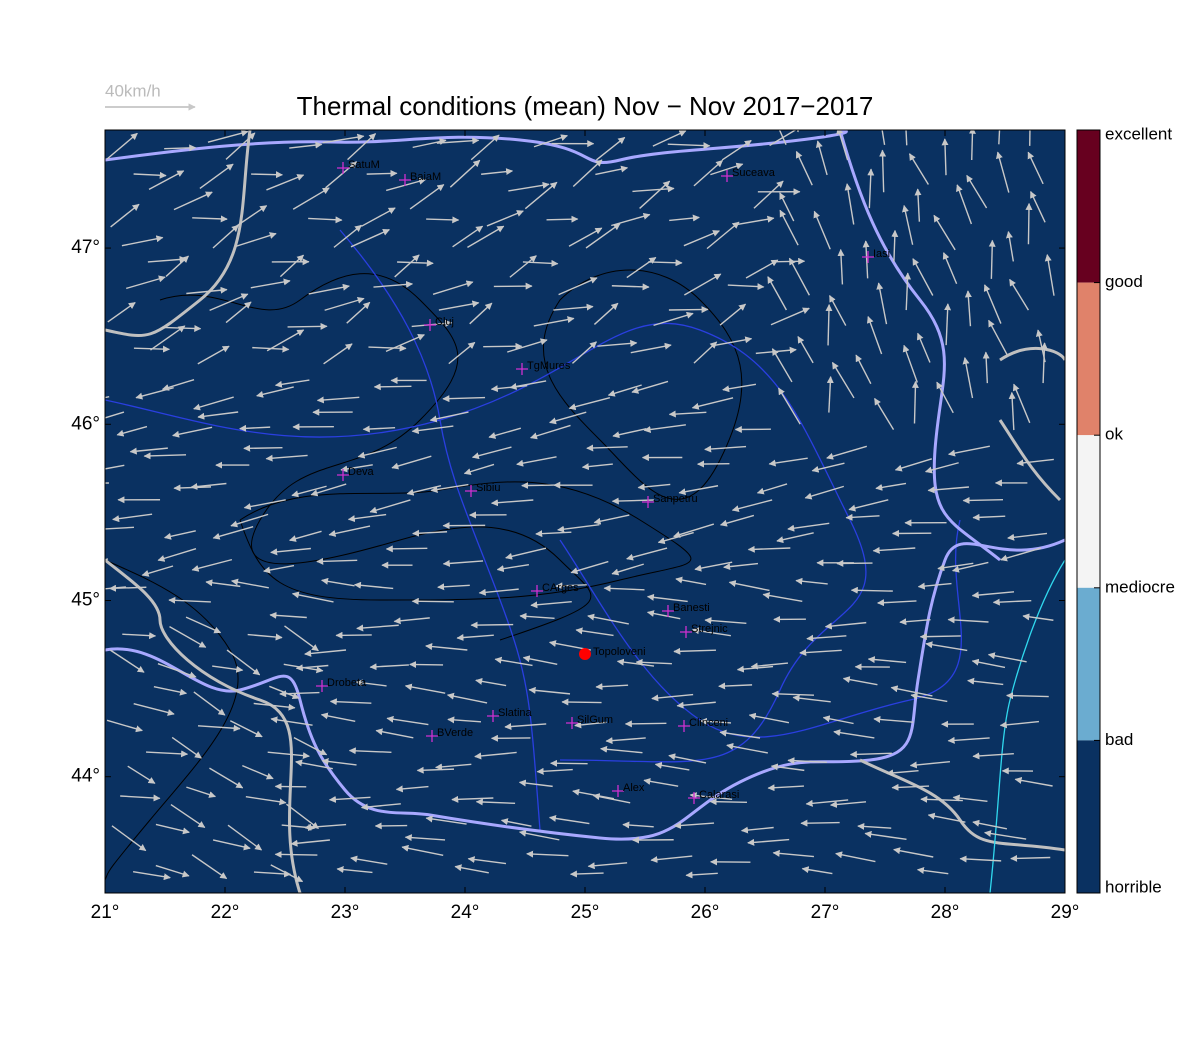  I want to click on city-label: Deva, so click(361, 472).